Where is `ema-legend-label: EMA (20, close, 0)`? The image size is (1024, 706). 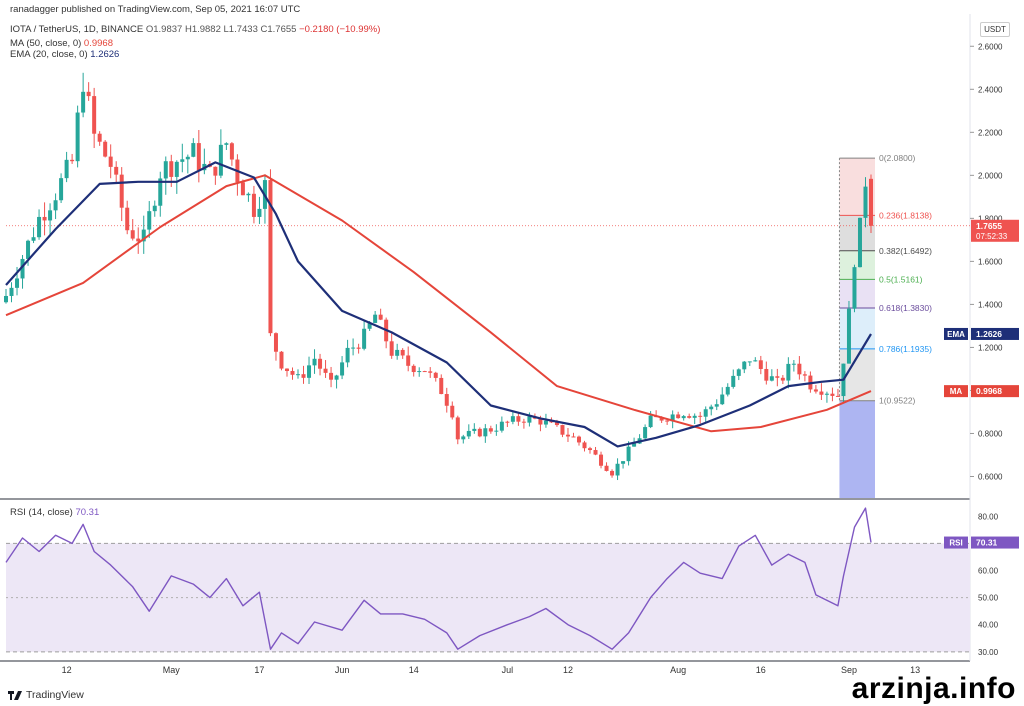
ema-legend-label: EMA (20, close, 0) is located at coordinates (49, 54).